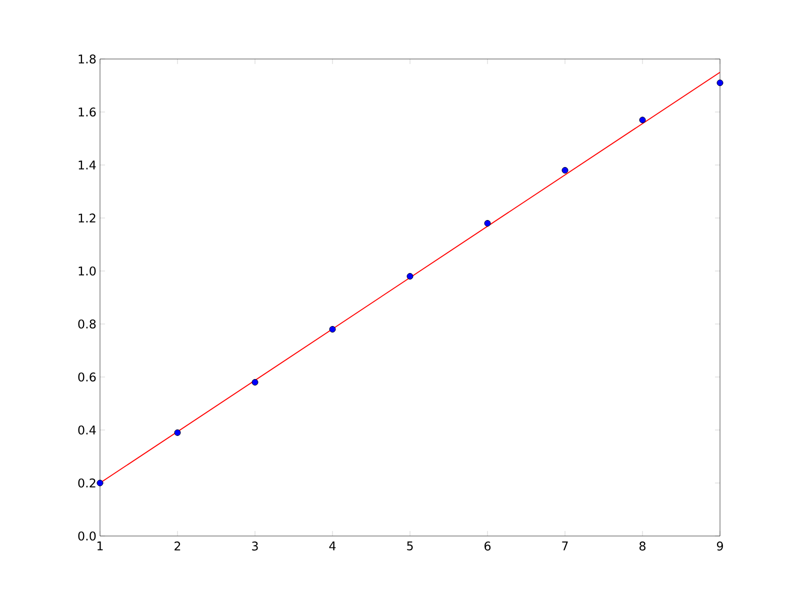  What do you see at coordinates (87, 59) in the screenshot?
I see `y-tick-label: 1.8` at bounding box center [87, 59].